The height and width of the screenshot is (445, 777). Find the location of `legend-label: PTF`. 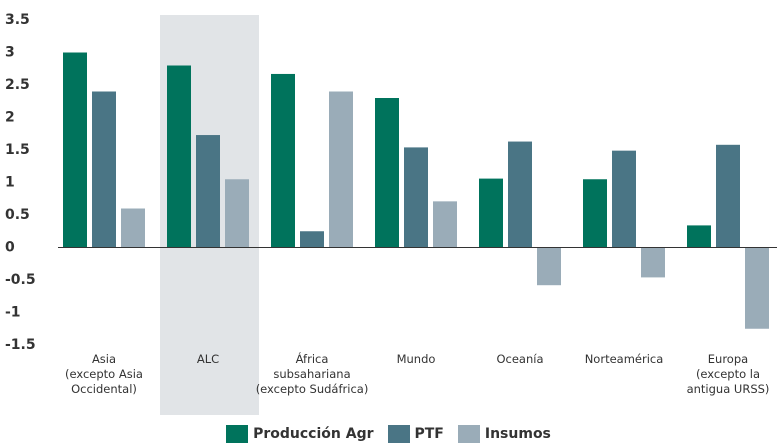

legend-label: PTF is located at coordinates (429, 434).